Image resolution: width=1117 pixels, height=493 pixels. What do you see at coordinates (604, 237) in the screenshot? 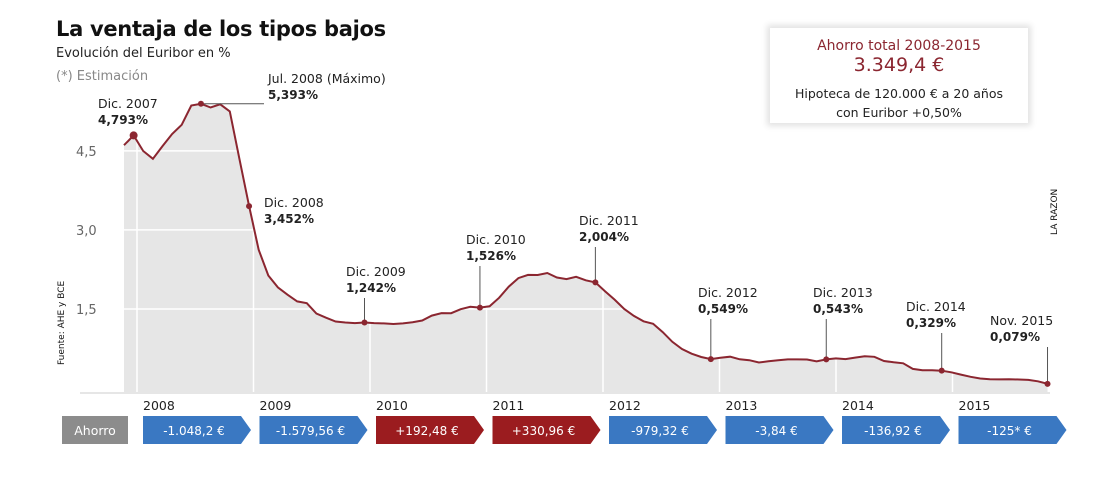
I see `annotation-value: 2,004%` at bounding box center [604, 237].